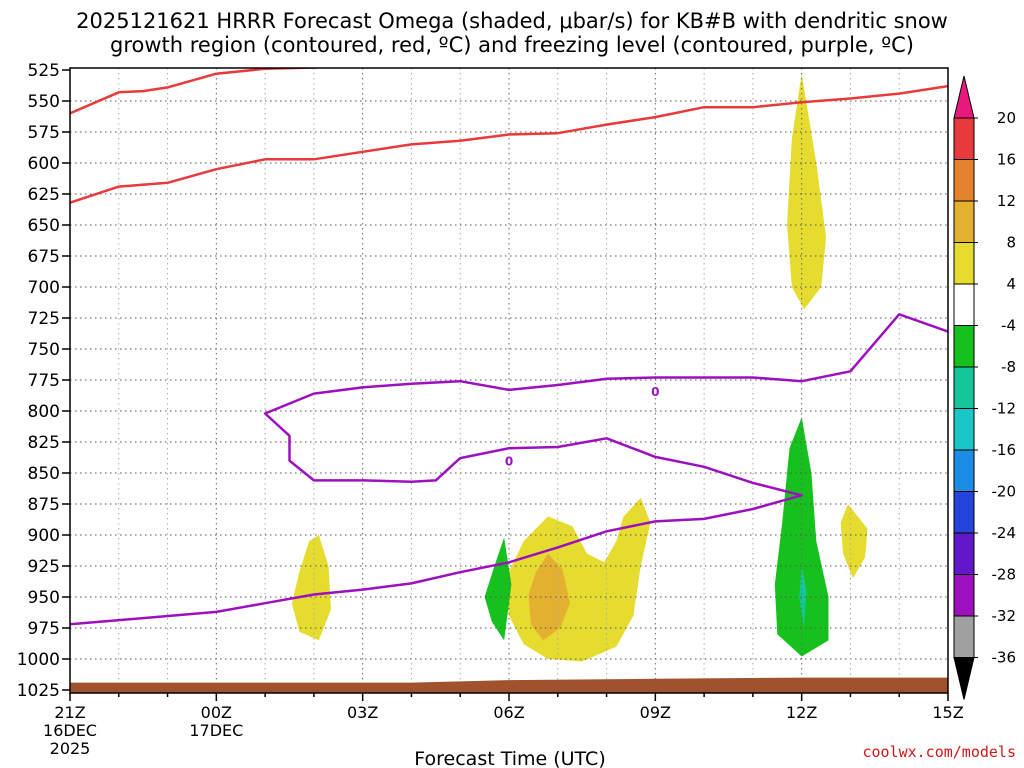 The height and width of the screenshot is (768, 1024). I want to click on y-tick-label-700: 700, so click(44, 288).